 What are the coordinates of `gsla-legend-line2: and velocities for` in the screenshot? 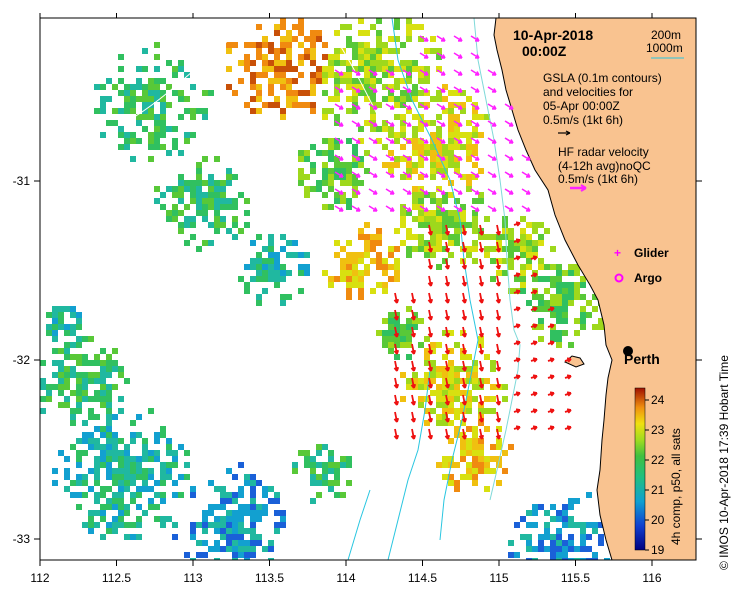 It's located at (588, 92).